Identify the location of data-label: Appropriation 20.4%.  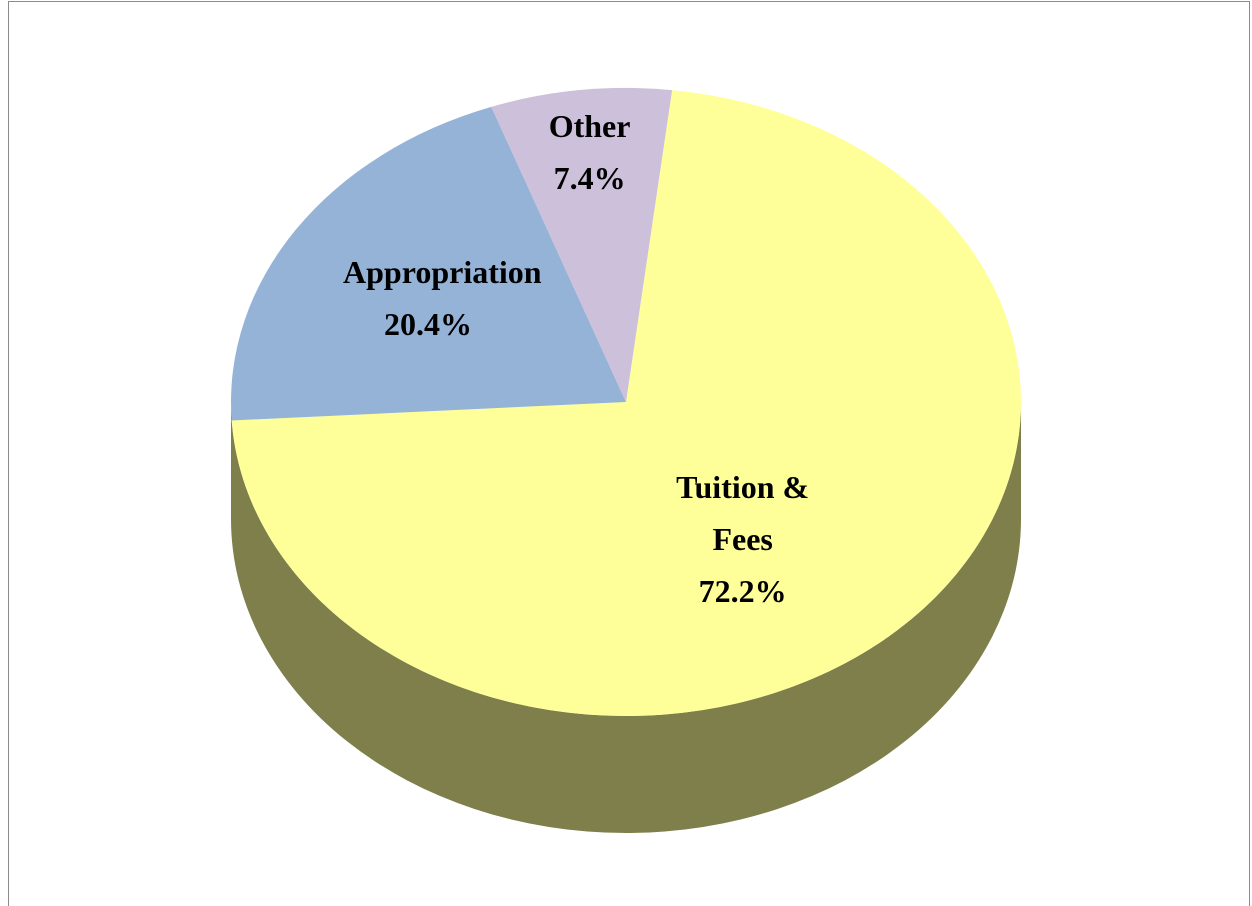
(435, 298).